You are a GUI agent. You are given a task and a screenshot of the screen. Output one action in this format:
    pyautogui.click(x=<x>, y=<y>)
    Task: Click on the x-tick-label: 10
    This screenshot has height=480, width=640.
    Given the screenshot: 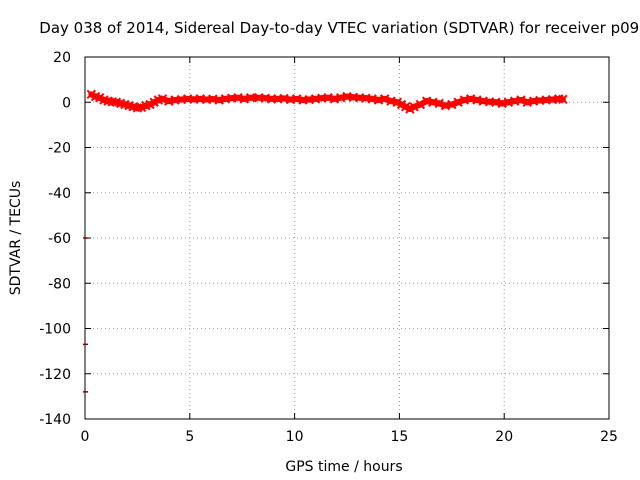 What is the action you would take?
    pyautogui.click(x=295, y=437)
    